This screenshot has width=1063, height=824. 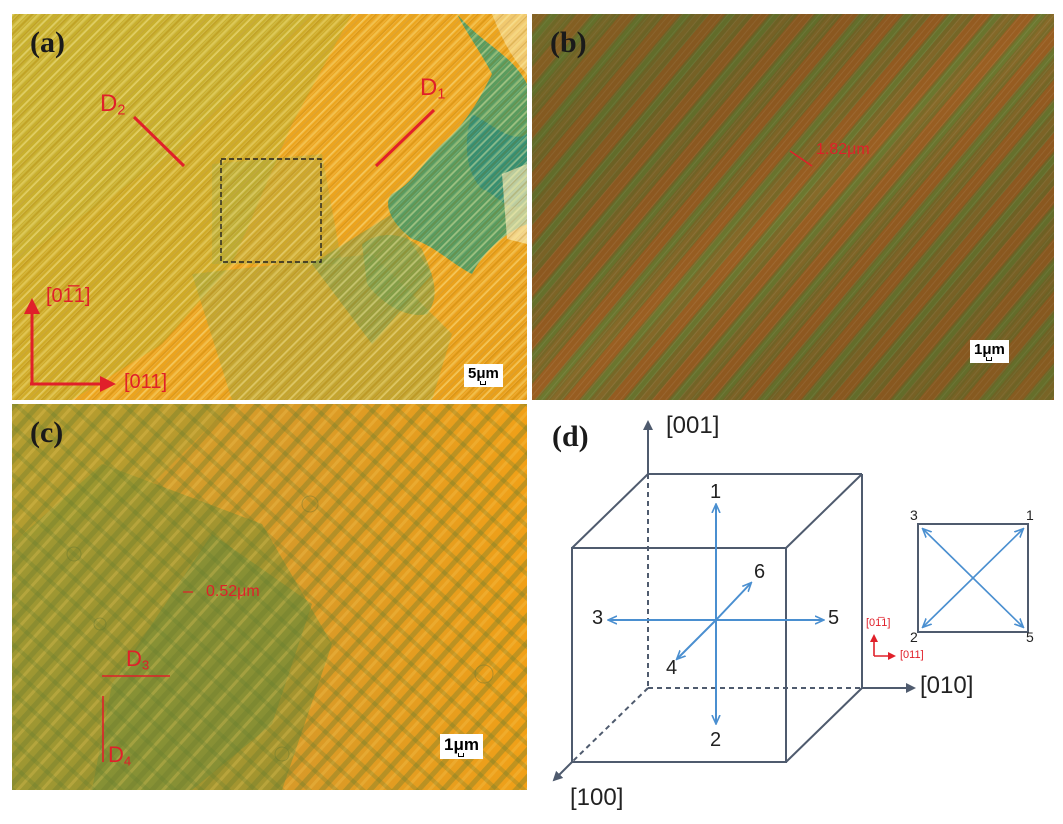 I want to click on panel-c-d3-label: D3, so click(x=138, y=659).